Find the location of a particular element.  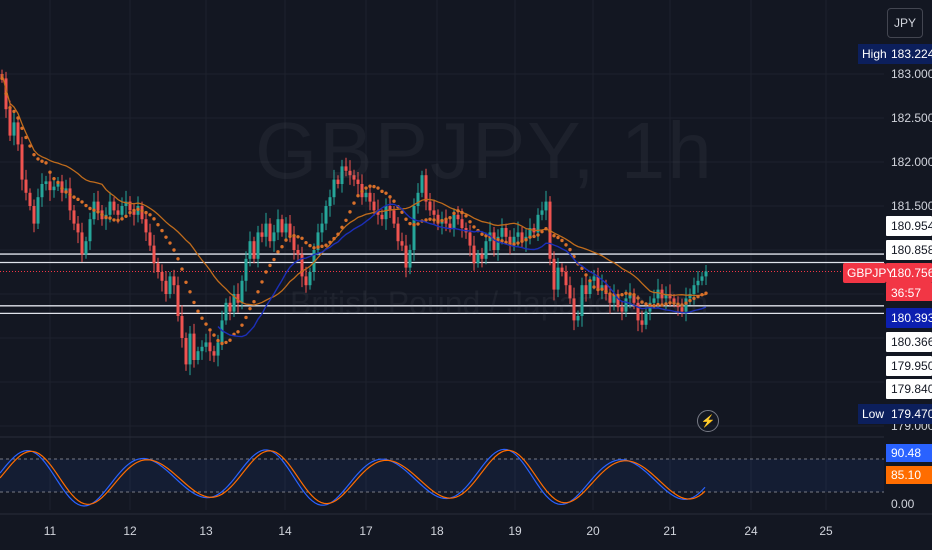

stoch-band is located at coordinates (442, 475).